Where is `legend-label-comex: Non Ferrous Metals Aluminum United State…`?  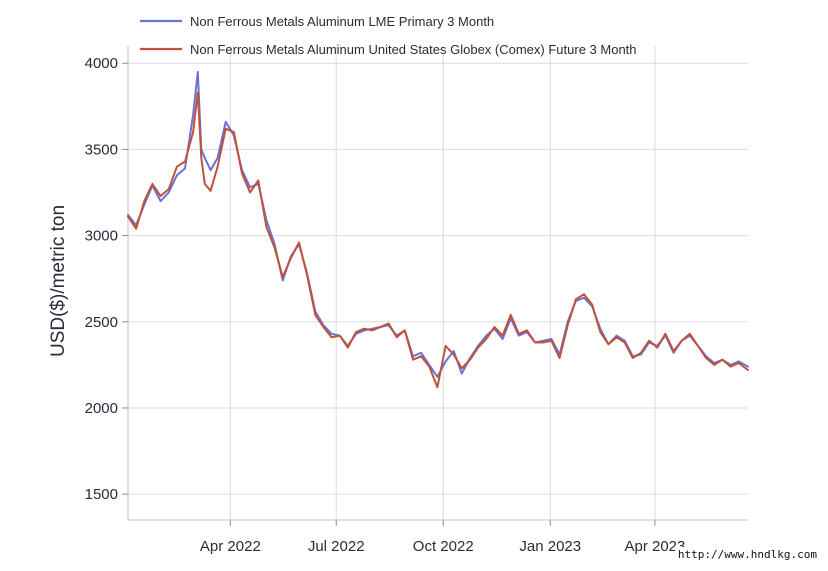 legend-label-comex: Non Ferrous Metals Aluminum United State… is located at coordinates (413, 49).